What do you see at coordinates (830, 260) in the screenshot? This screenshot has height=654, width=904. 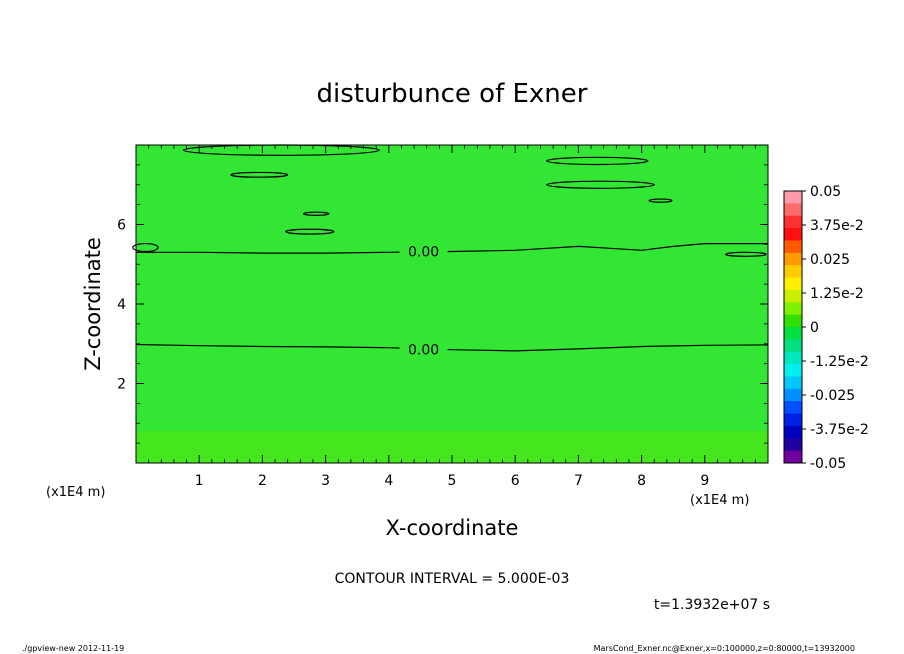 I see `colorbar-label: 0.025` at bounding box center [830, 260].